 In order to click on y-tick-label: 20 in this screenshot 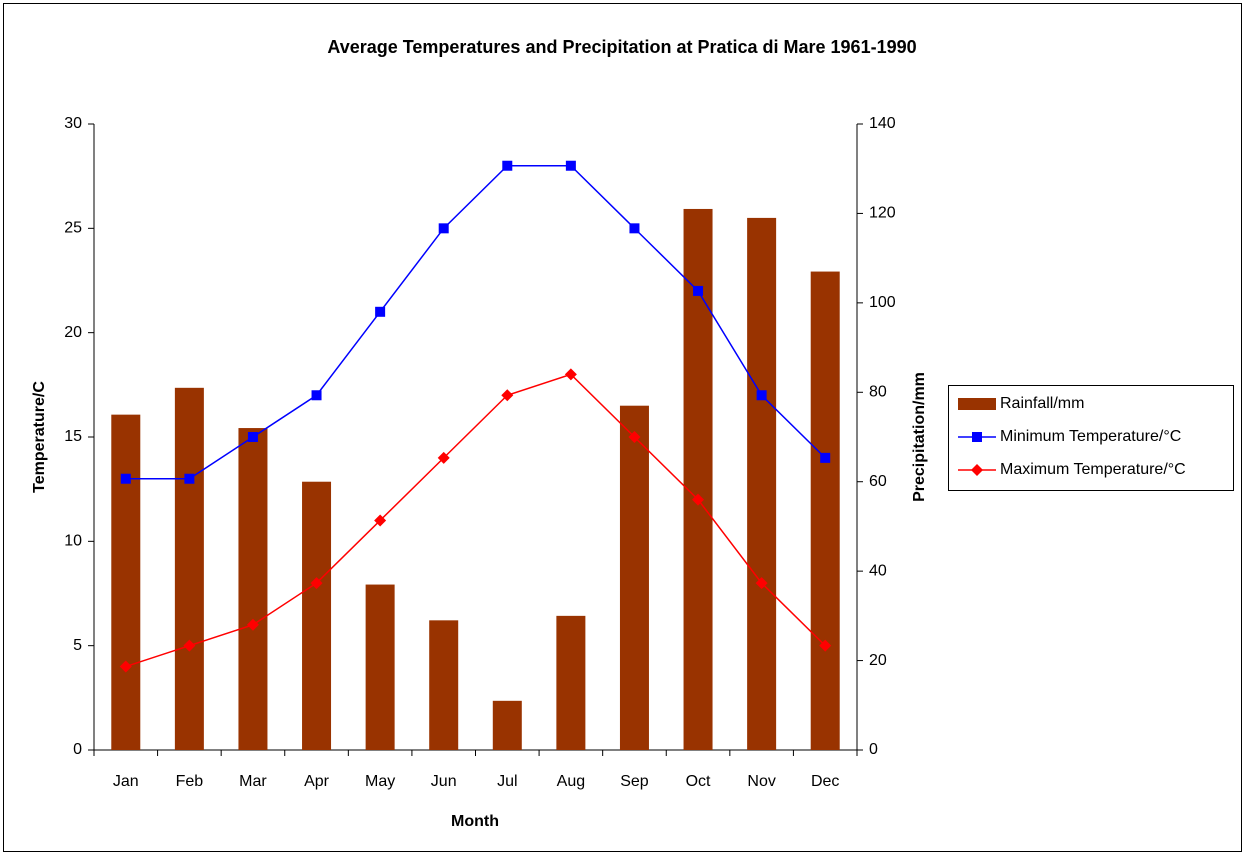, I will do `click(73, 332)`.